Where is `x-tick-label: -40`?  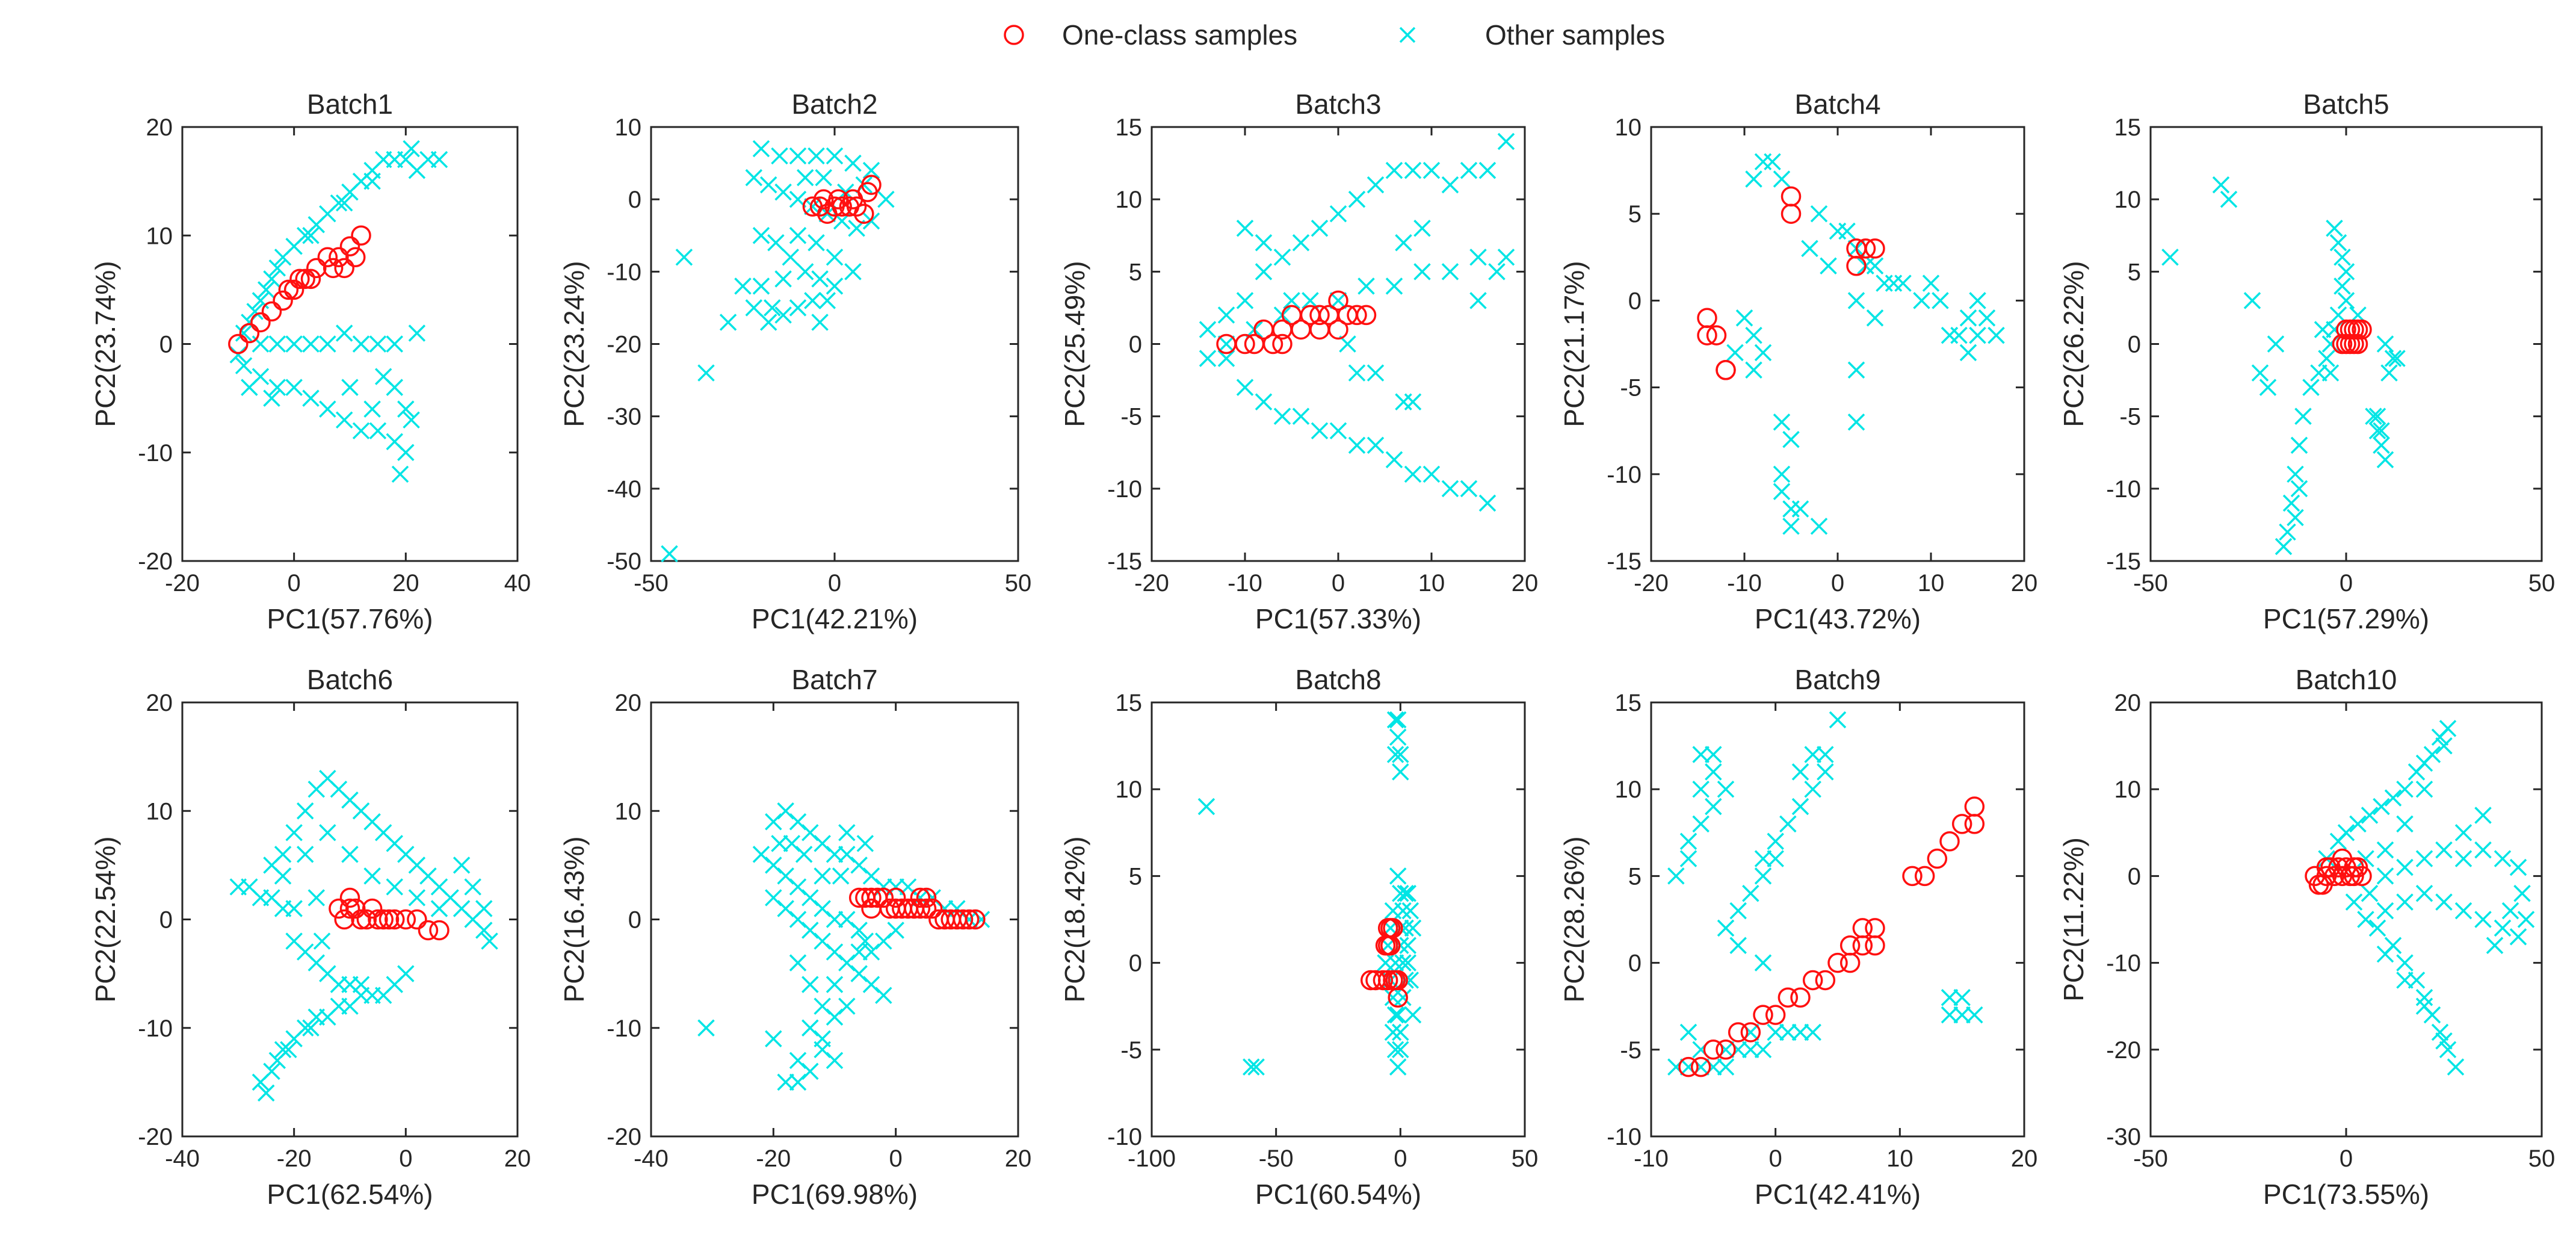
x-tick-label: -40 is located at coordinates (182, 1158).